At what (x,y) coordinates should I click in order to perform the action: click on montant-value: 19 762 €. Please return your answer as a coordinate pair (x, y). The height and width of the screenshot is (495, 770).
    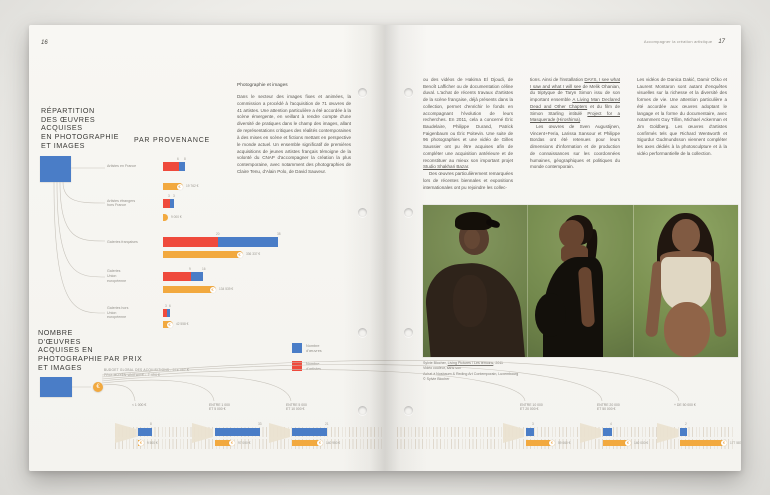
    Looking at the image, I should click on (192, 186).